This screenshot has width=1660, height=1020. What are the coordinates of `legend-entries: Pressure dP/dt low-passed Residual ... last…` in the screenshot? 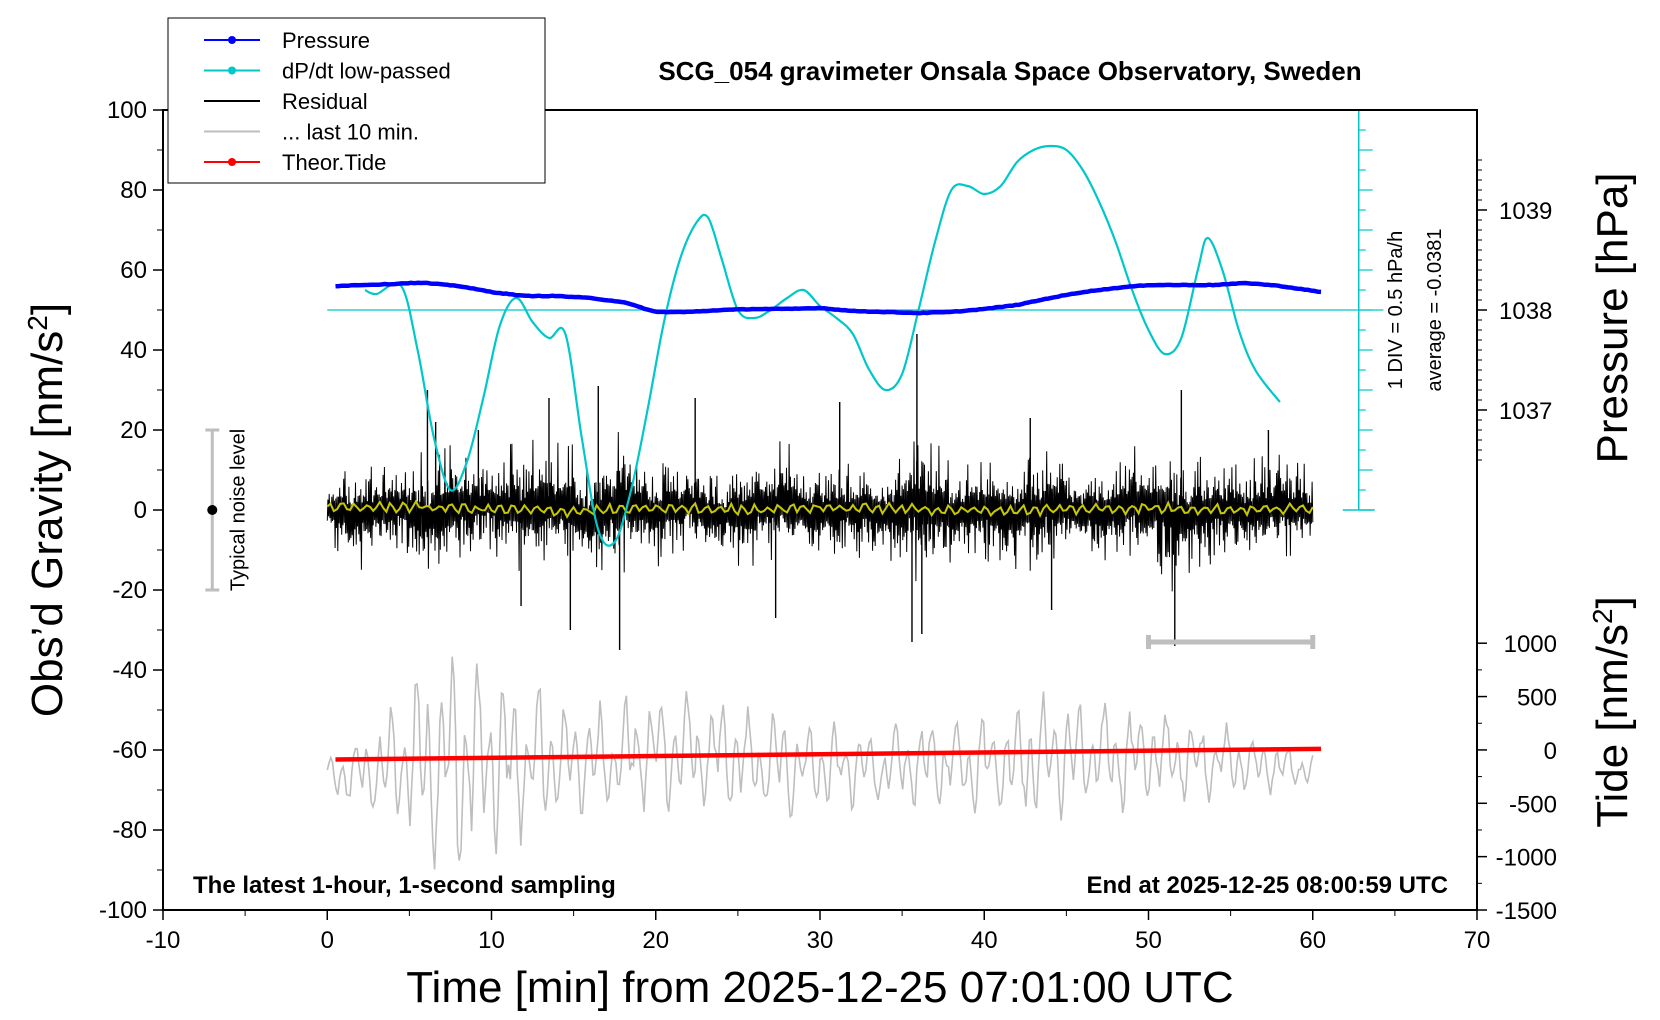 It's located at (327, 101).